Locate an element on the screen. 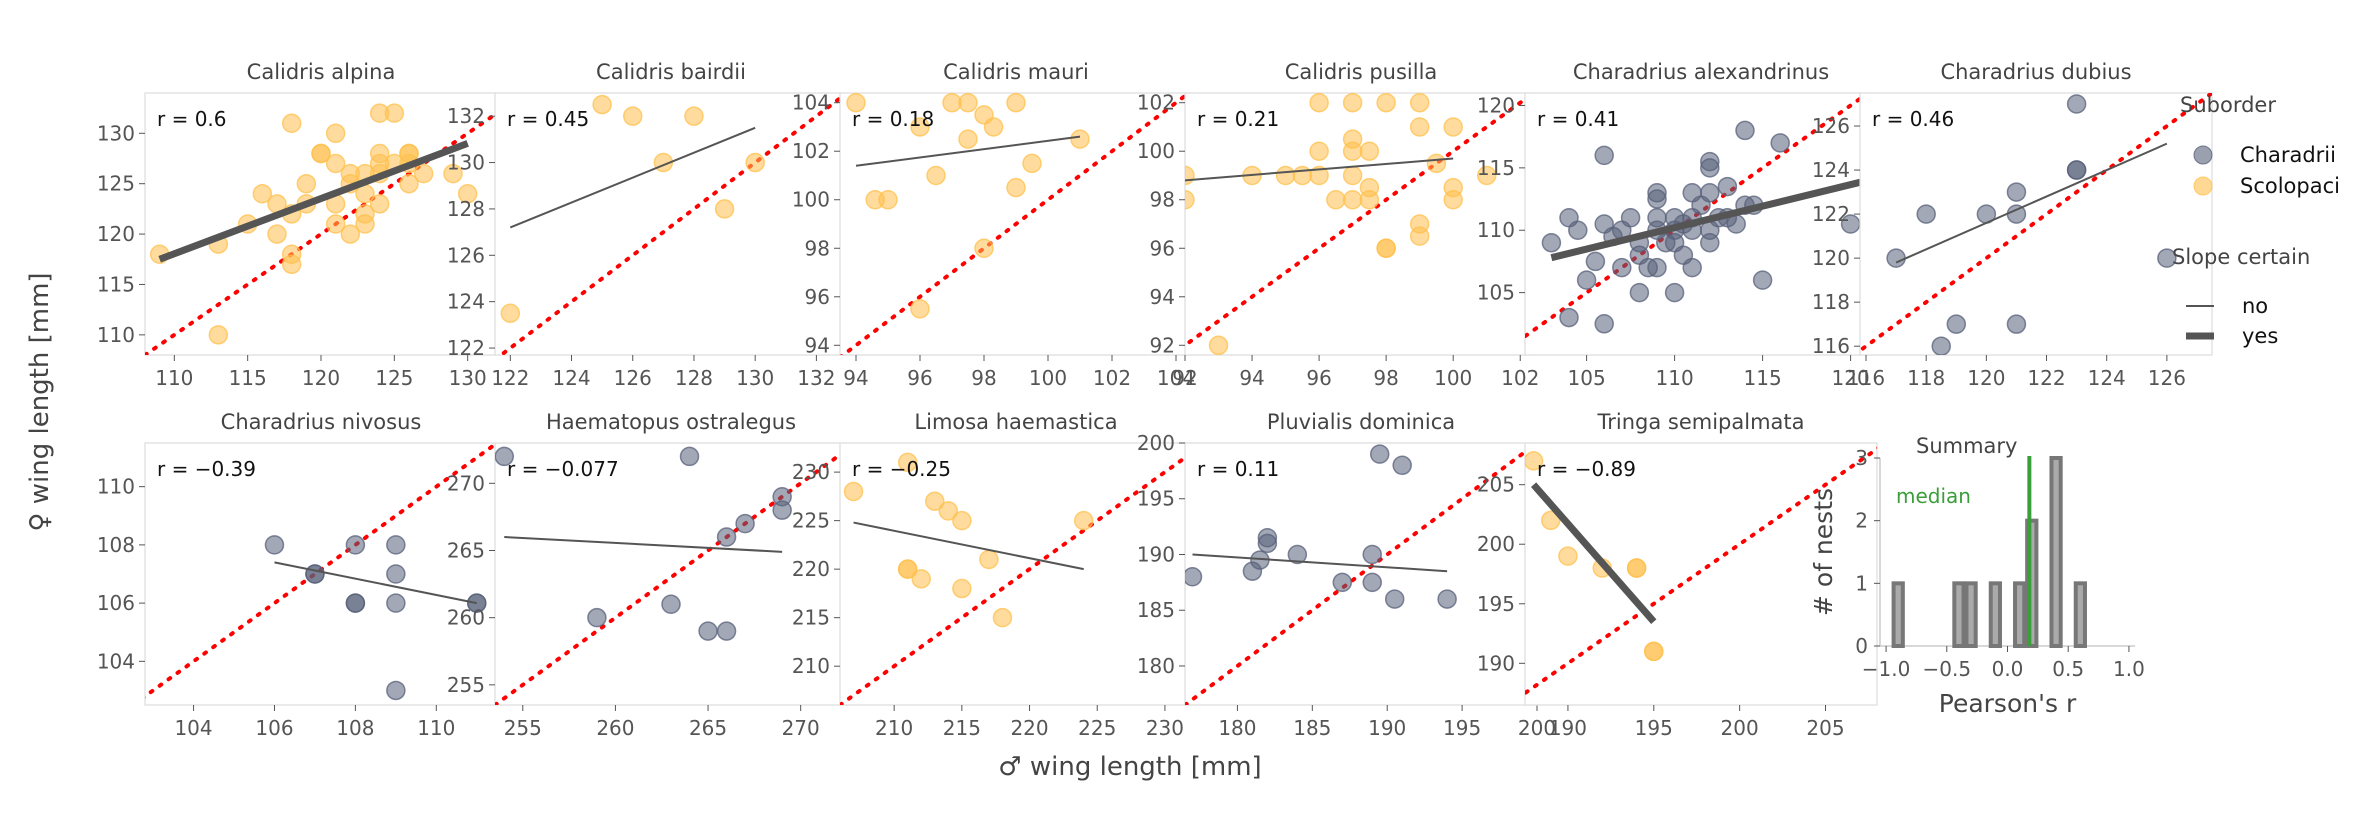 The width and height of the screenshot is (2362, 830). panel-title: Pluvialis dominica is located at coordinates (1361, 422).